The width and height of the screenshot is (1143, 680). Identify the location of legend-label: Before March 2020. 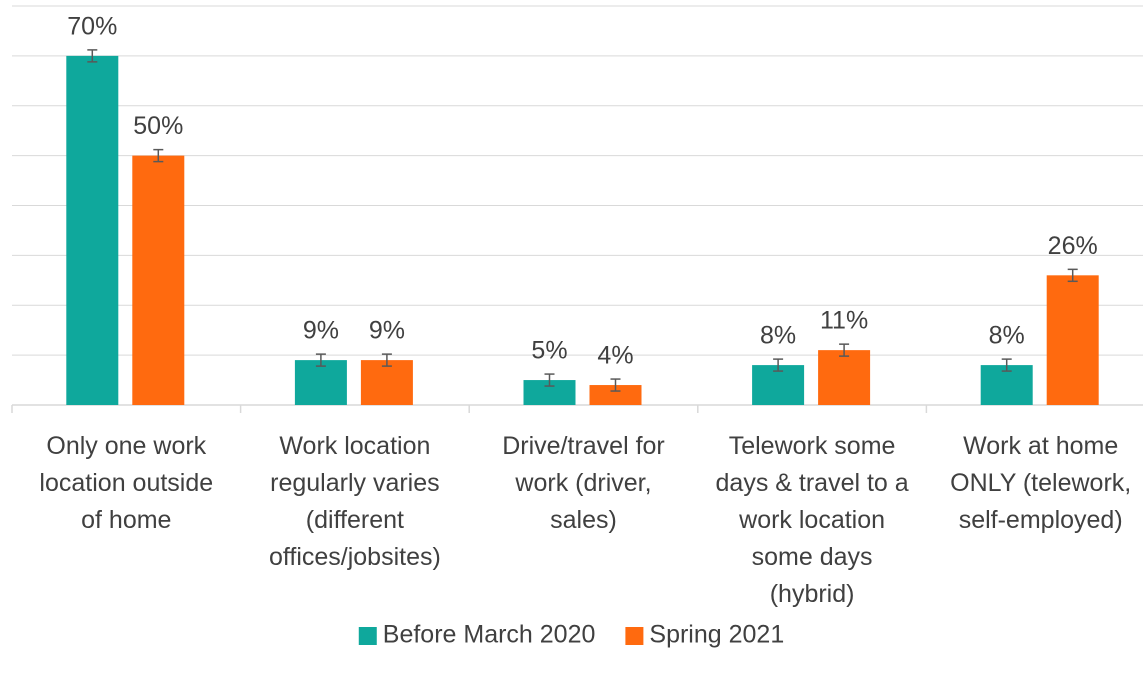
(489, 635).